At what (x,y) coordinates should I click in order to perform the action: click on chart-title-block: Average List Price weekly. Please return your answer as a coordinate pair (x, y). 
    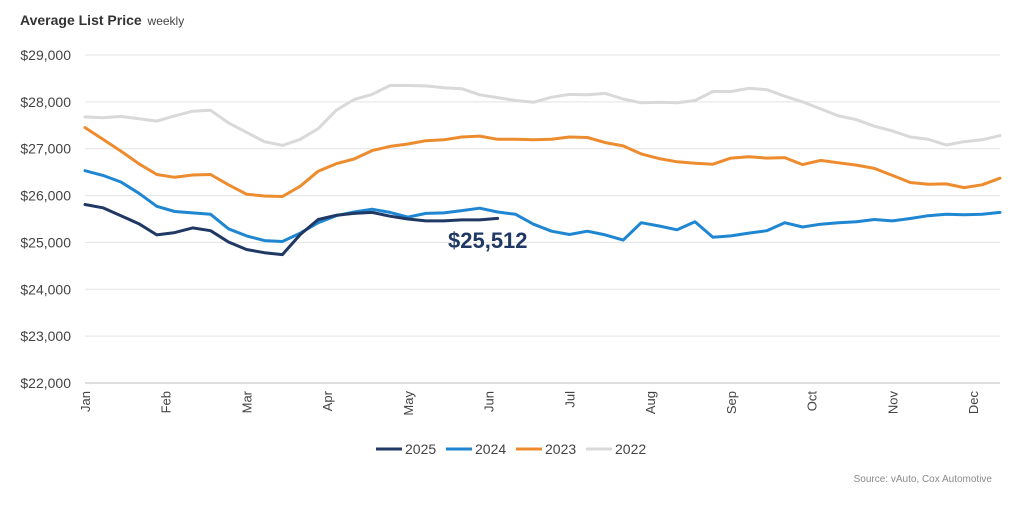
    Looking at the image, I should click on (102, 20).